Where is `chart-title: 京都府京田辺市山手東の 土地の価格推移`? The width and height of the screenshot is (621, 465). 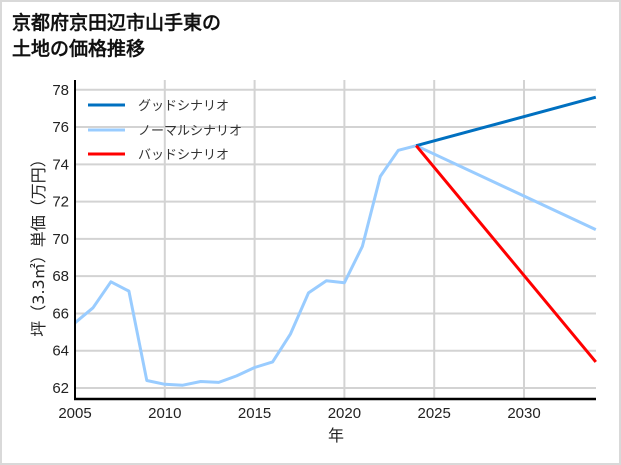 chart-title: 京都府京田辺市山手東の 土地の価格推移 is located at coordinates (117, 36).